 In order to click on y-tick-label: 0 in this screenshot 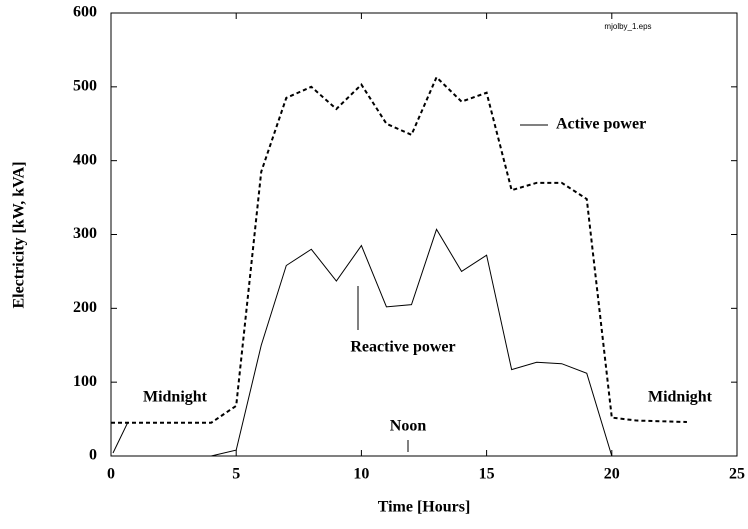, I will do `click(93, 455)`.